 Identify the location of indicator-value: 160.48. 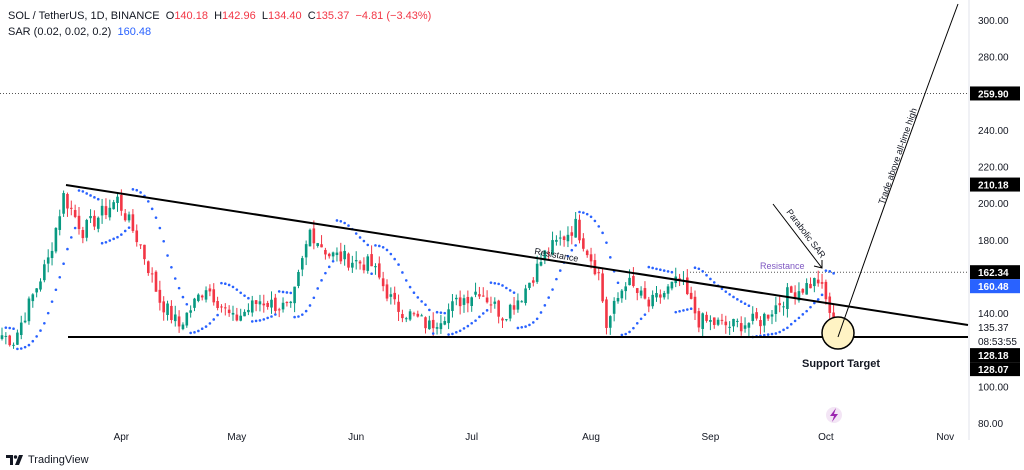
(134, 32).